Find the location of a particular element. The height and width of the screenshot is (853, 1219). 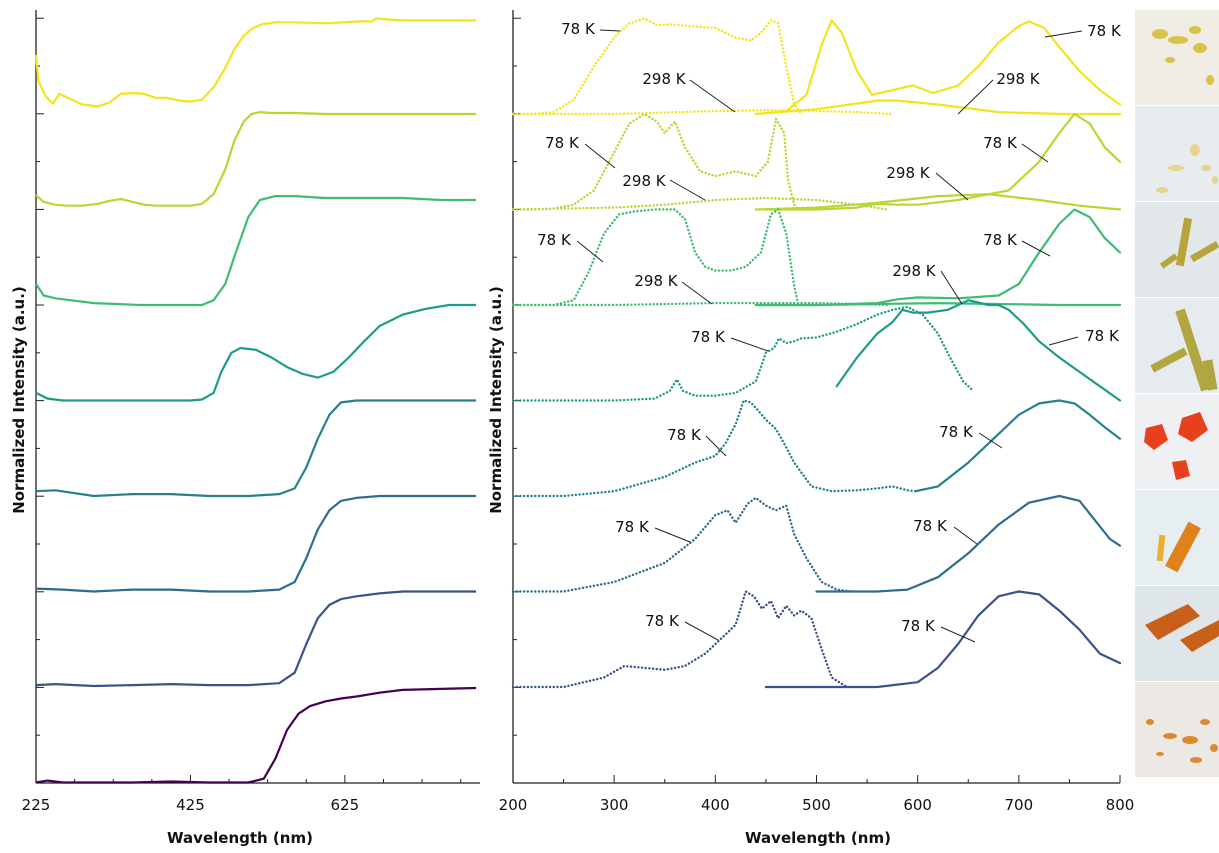

absorption-y-axis-title: Normalized Intensity (a.u.) is located at coordinates (19, 400).